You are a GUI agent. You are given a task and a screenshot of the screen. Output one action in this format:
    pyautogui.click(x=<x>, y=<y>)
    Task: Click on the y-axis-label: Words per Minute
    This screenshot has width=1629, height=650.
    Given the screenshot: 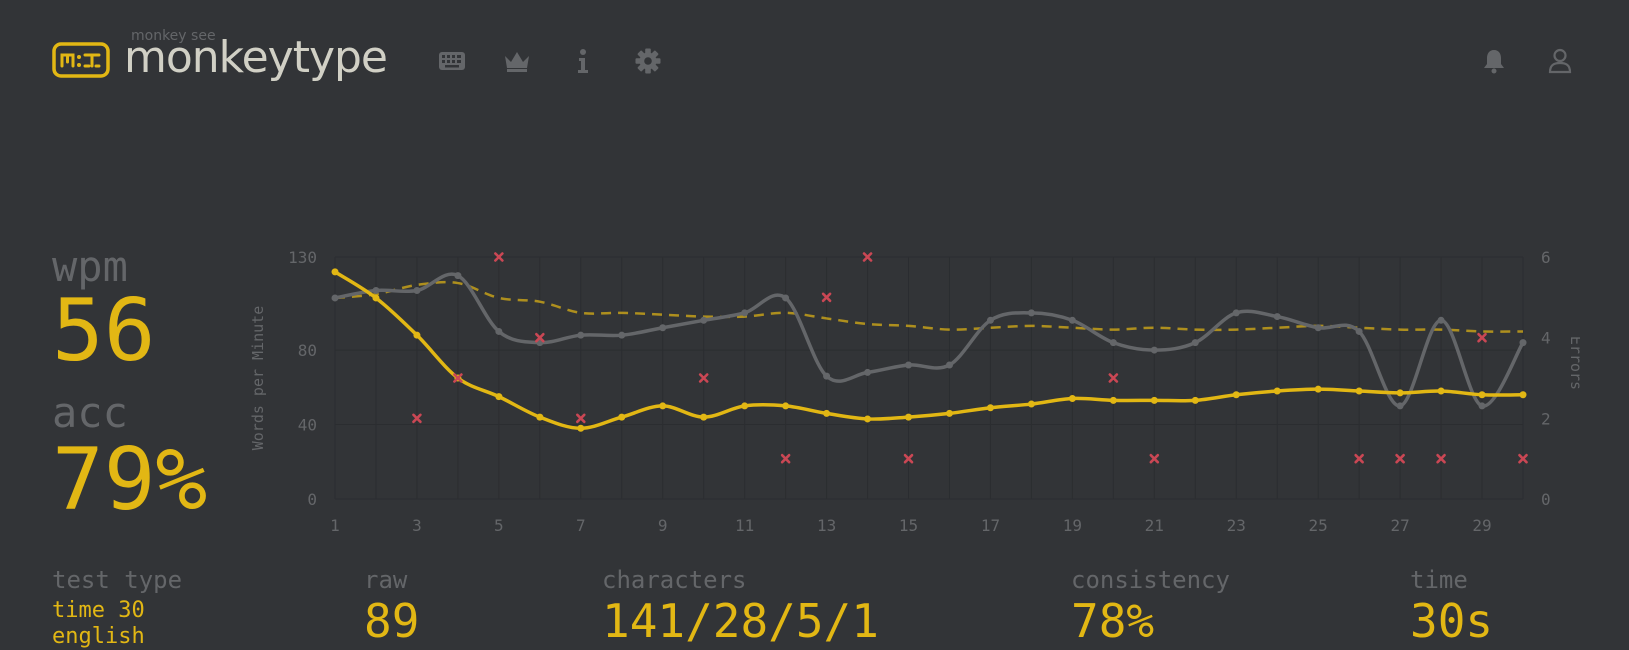 What is the action you would take?
    pyautogui.click(x=258, y=378)
    